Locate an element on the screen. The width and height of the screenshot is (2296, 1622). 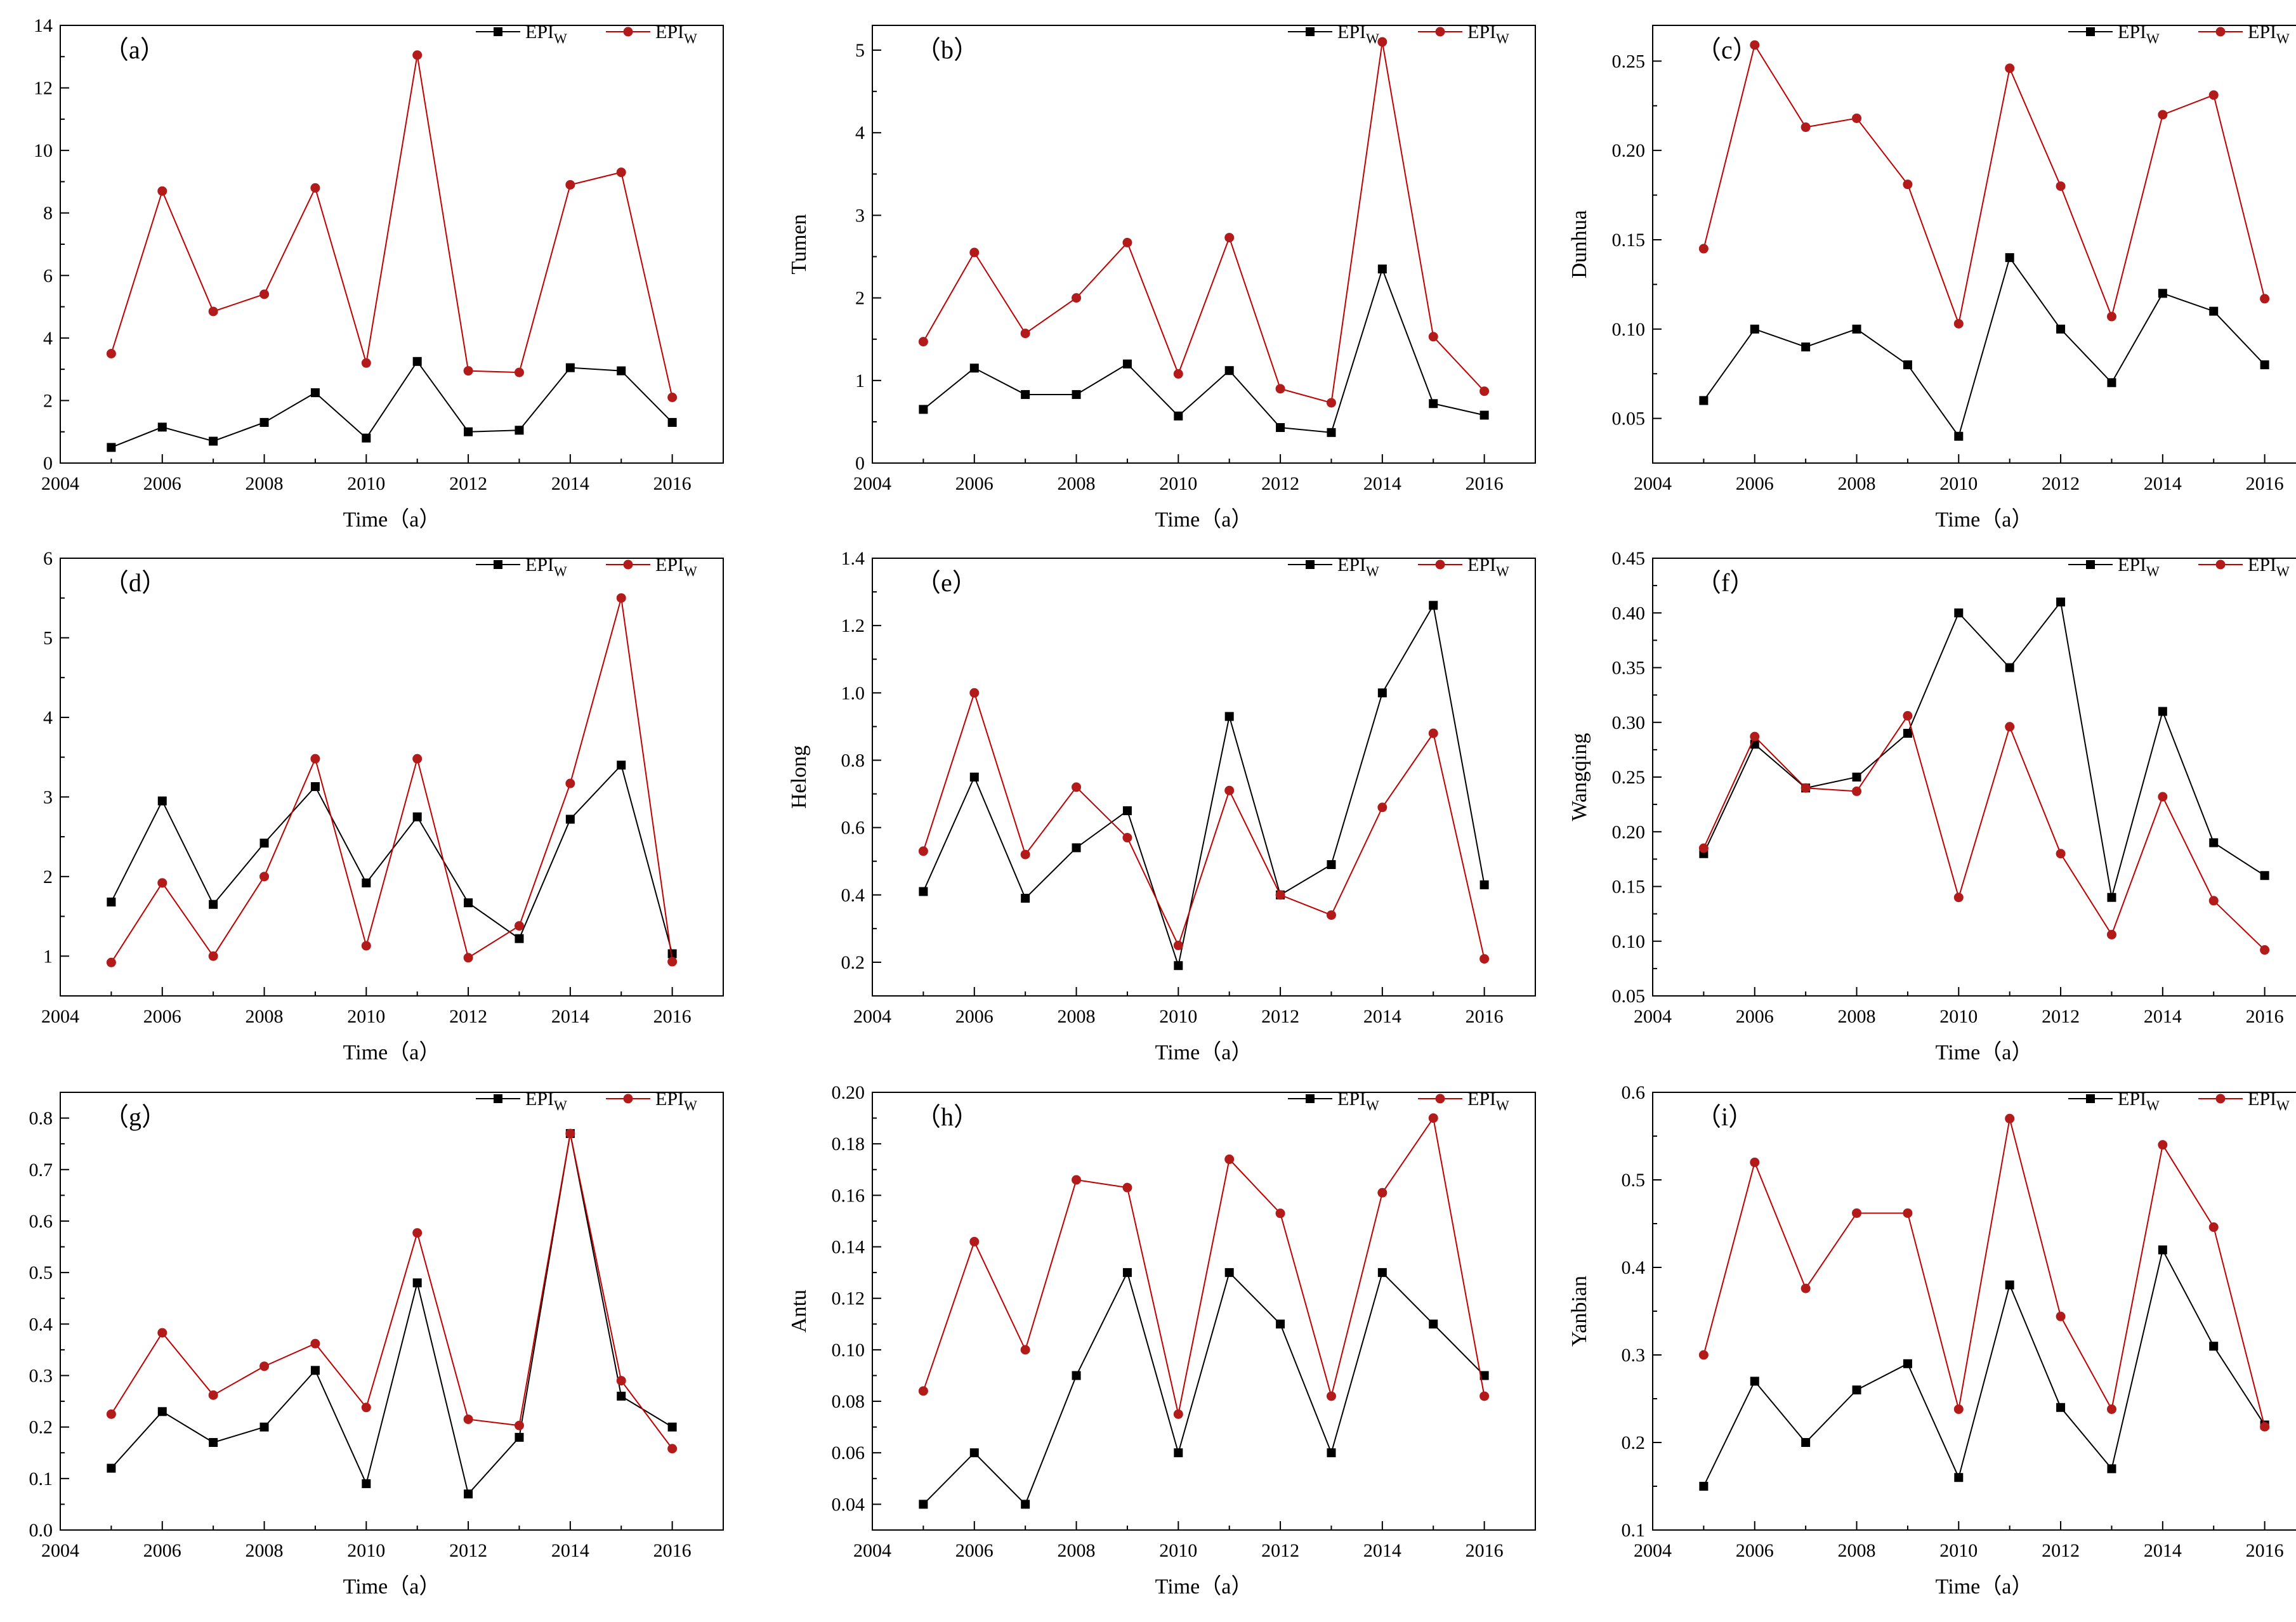
y-tick-label: 0.20 is located at coordinates (1629, 831).